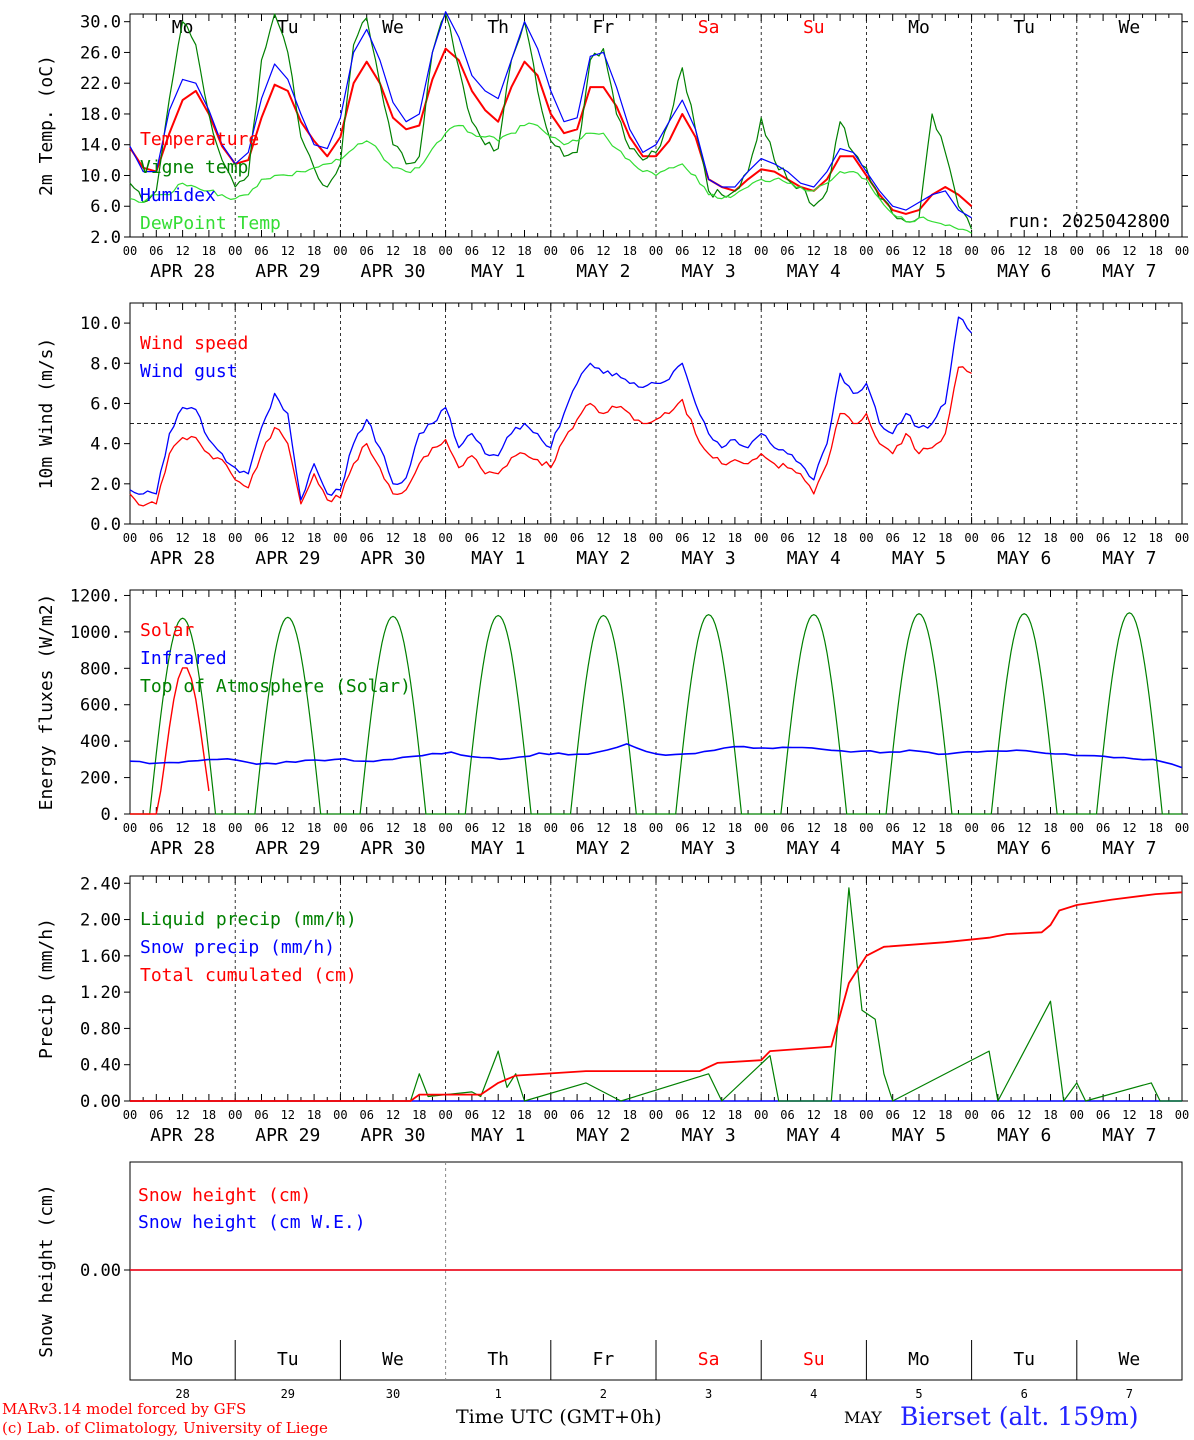  I want to click on y-tick-label: 2.40, so click(100, 884).